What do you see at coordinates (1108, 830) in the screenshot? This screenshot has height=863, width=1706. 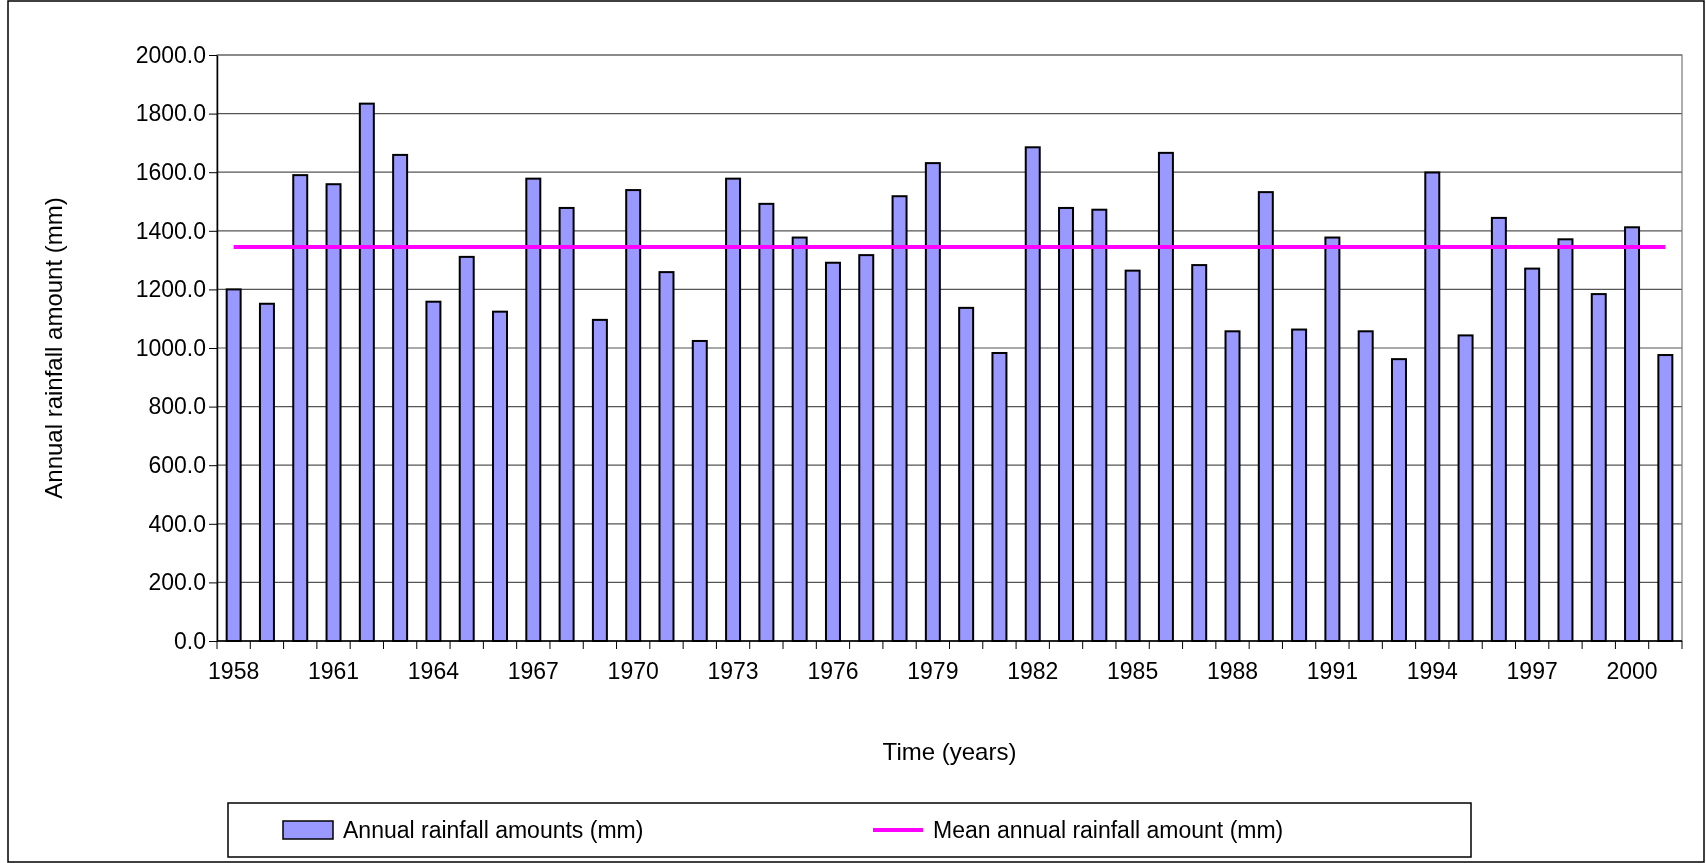 I see `legend-label: Mean annual rainfall amount (mm)` at bounding box center [1108, 830].